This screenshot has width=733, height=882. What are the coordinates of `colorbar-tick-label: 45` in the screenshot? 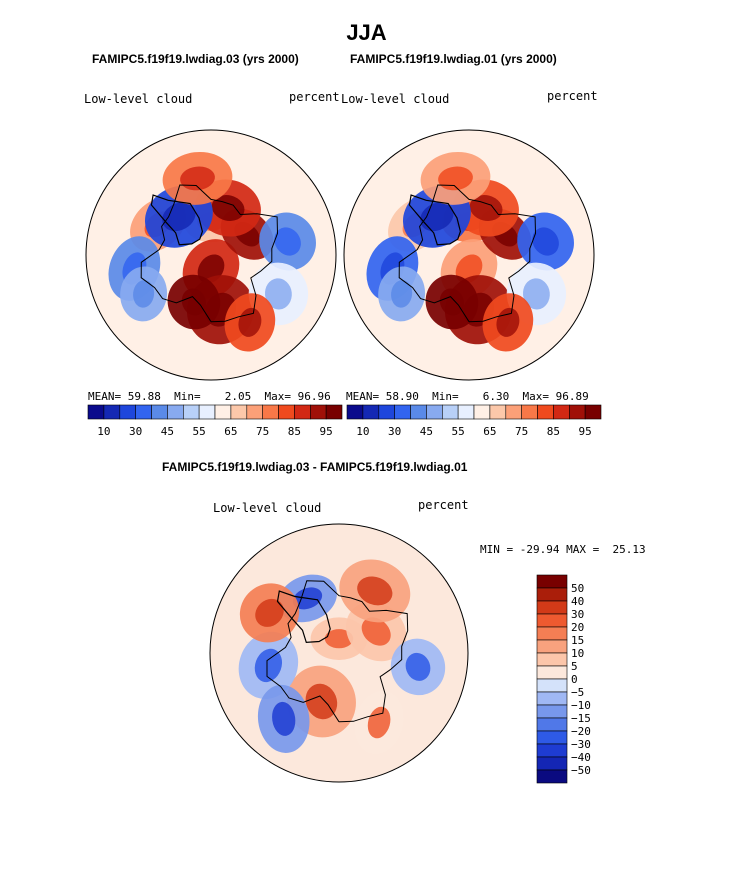 It's located at (167, 431).